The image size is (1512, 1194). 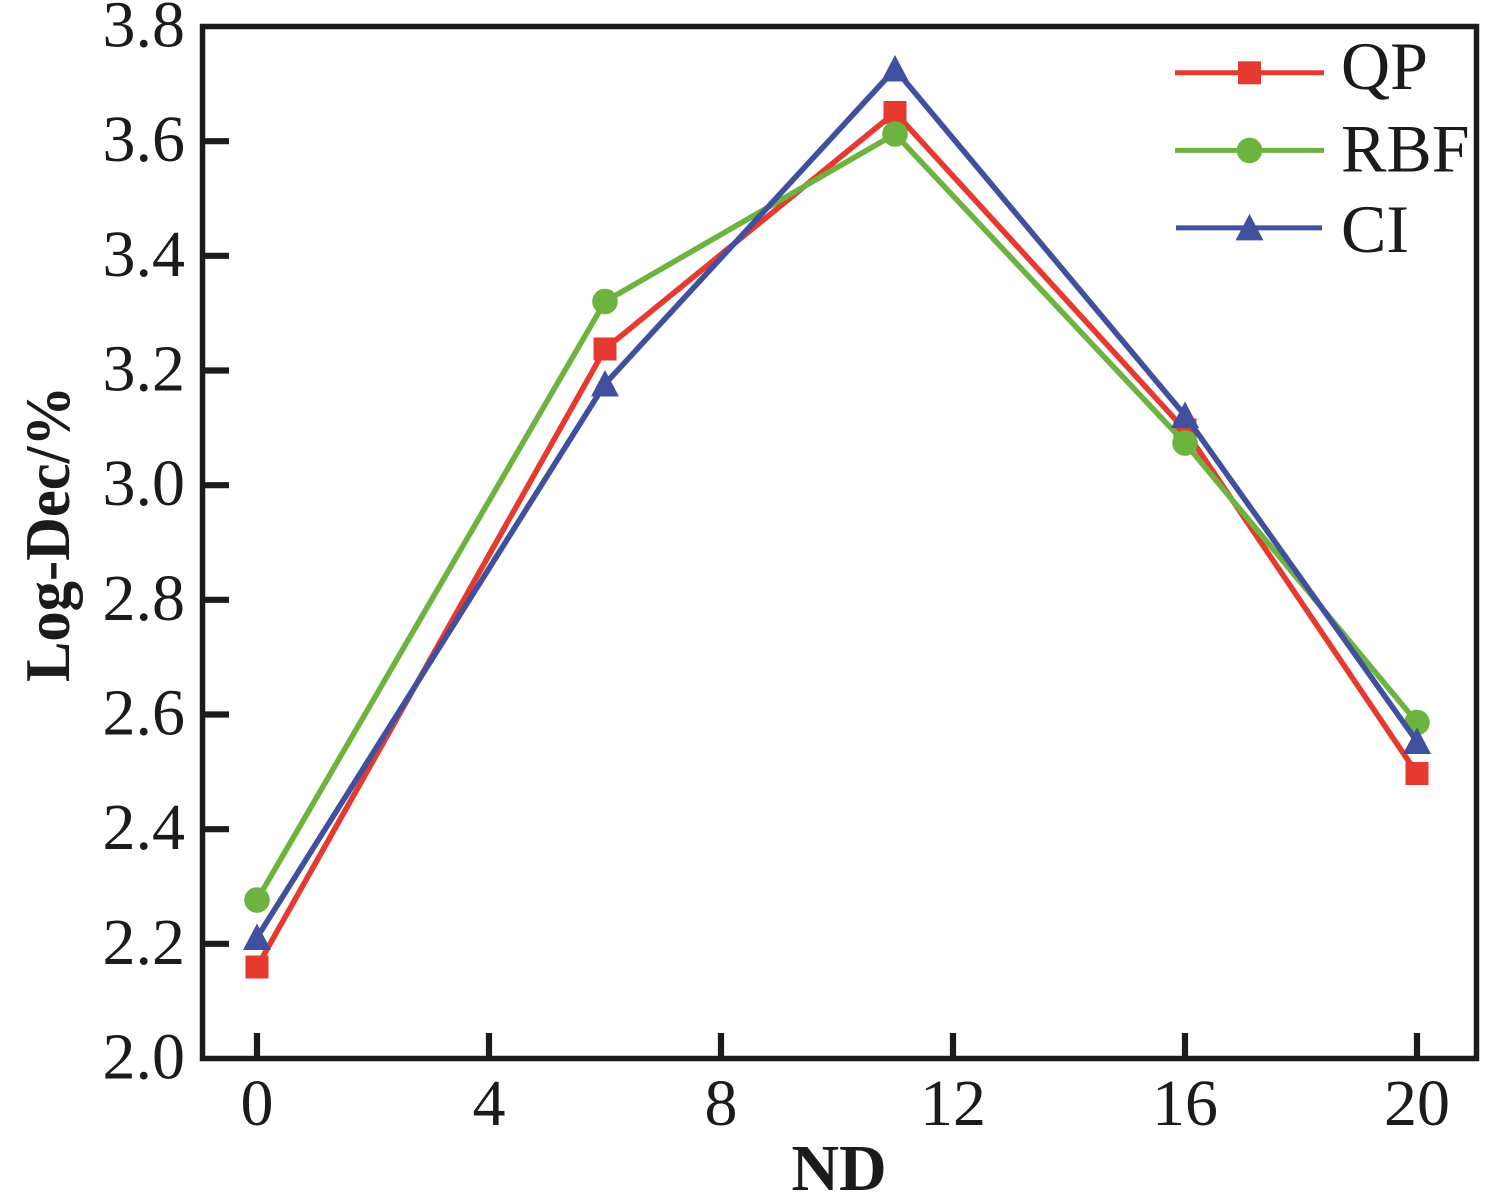 I want to click on svg-text: 2.8, so click(x=144, y=598).